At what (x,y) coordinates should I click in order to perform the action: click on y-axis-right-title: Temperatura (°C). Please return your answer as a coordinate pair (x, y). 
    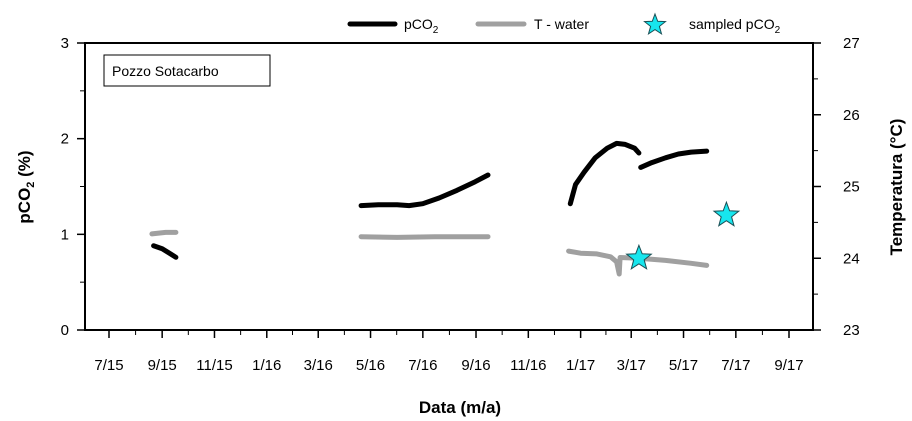
    Looking at the image, I should click on (896, 187).